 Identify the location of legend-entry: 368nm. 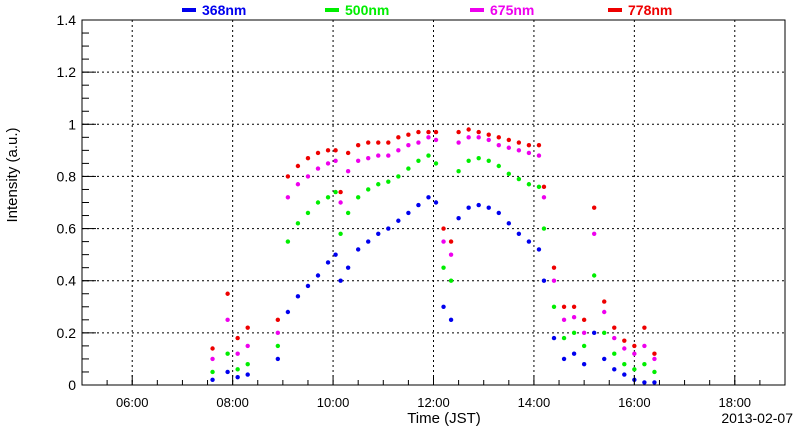
(214, 10).